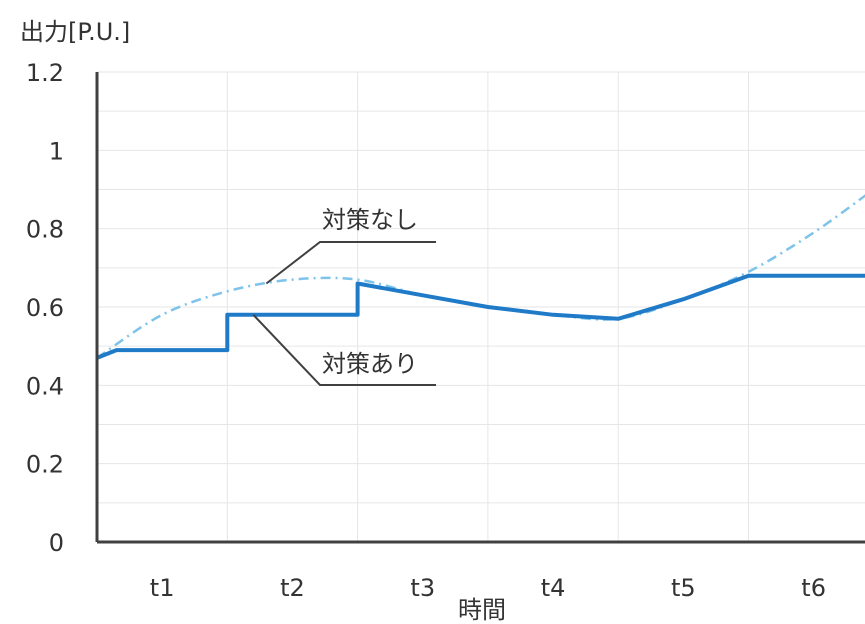  Describe the element at coordinates (56, 151) in the screenshot. I see `y-tick-label: 1` at that location.